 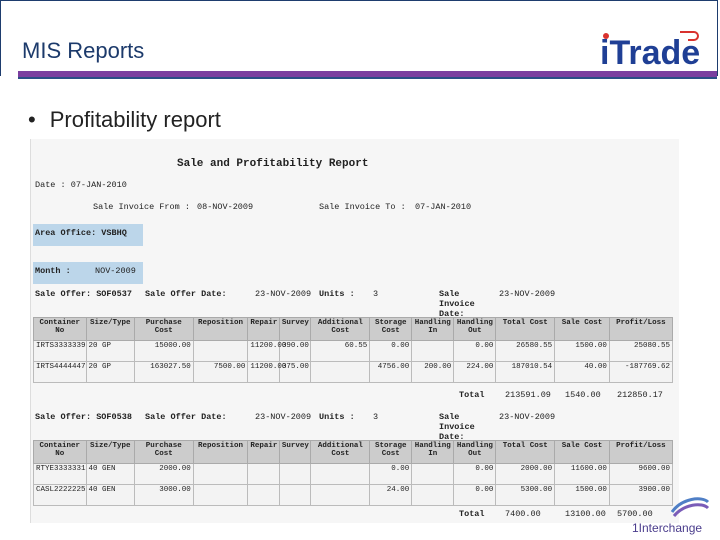 What do you see at coordinates (443, 207) in the screenshot?
I see `invoice-to-value: 07-JAN-2010` at bounding box center [443, 207].